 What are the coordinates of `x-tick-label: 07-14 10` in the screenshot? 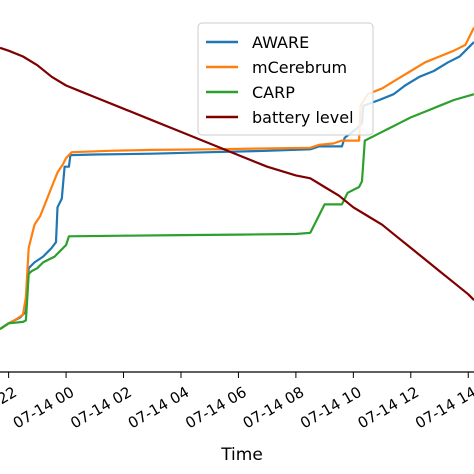 It's located at (330, 407).